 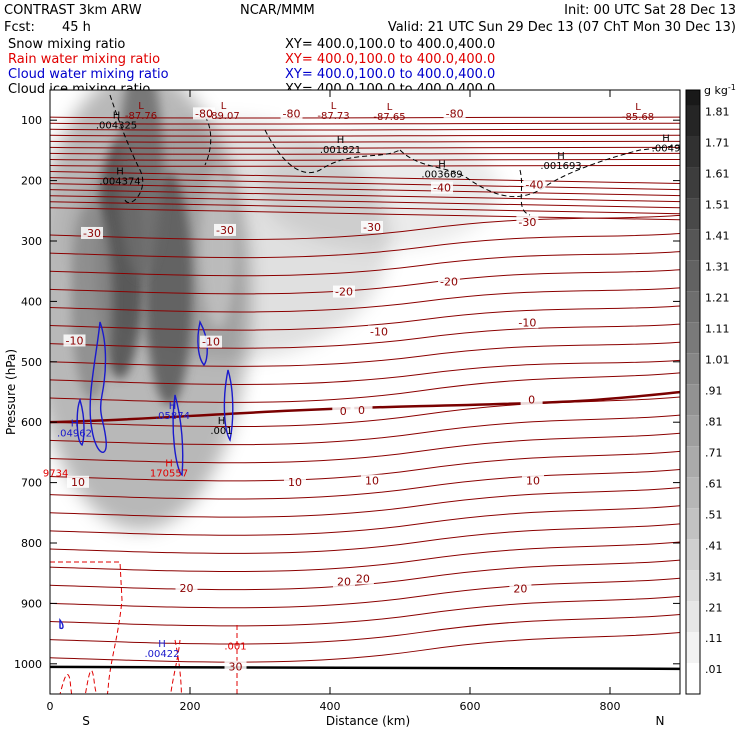 I want to click on freezing-level-line, so click(x=365, y=407).